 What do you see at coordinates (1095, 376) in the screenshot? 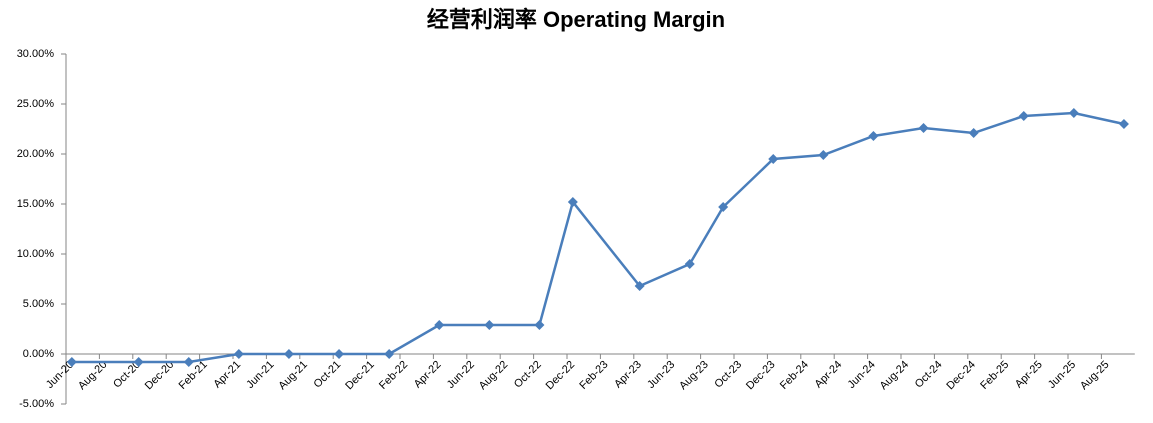
I see `x-tick-label: Aug-25` at bounding box center [1095, 376].